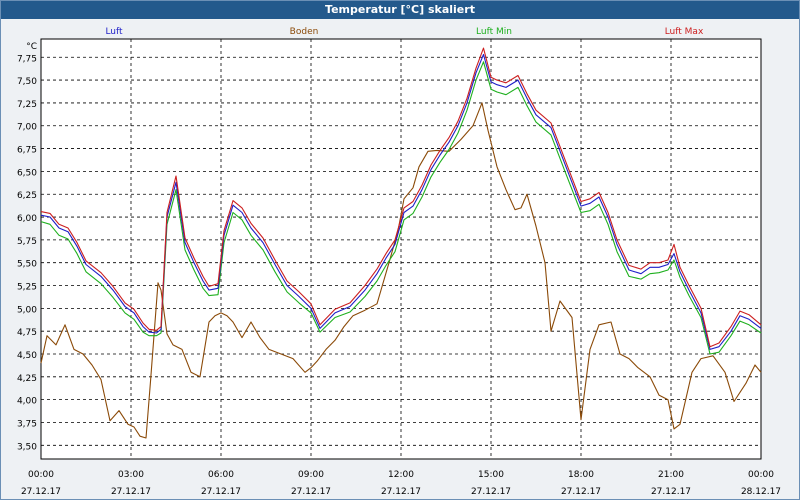 Image resolution: width=800 pixels, height=500 pixels. I want to click on x-tick-time: 03:00, so click(131, 475).